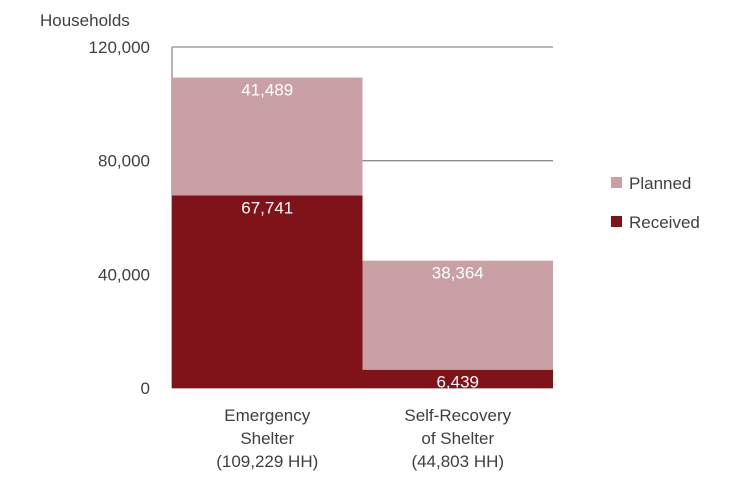 Image resolution: width=743 pixels, height=479 pixels. I want to click on category-label: of Shelter, so click(457, 438).